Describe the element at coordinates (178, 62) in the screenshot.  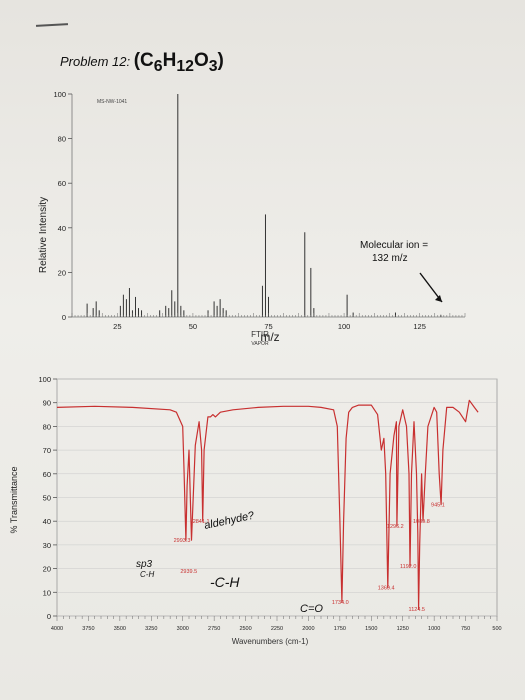
I see `molecular-formula: (C6H12O3)` at that location.